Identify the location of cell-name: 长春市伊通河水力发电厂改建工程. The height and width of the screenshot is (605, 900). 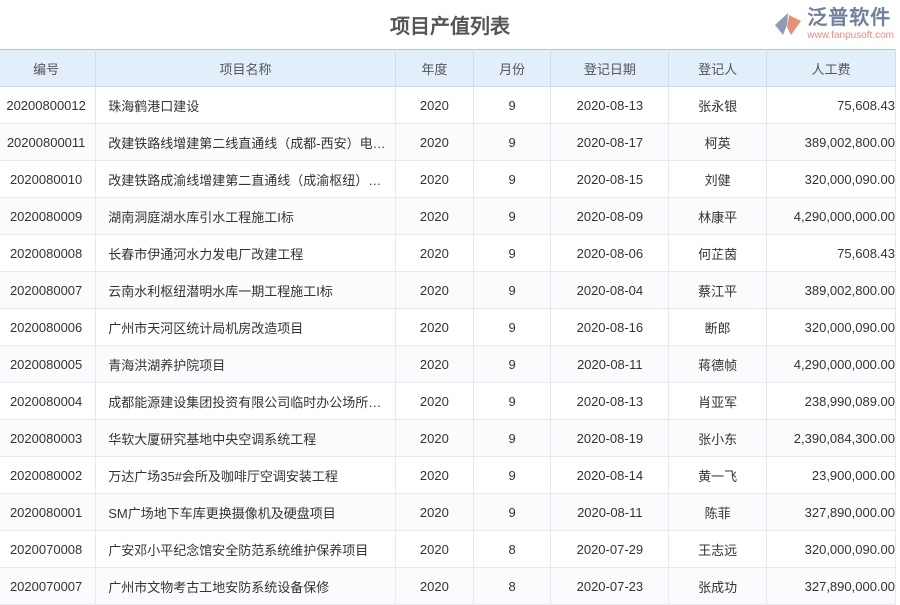
(245, 253).